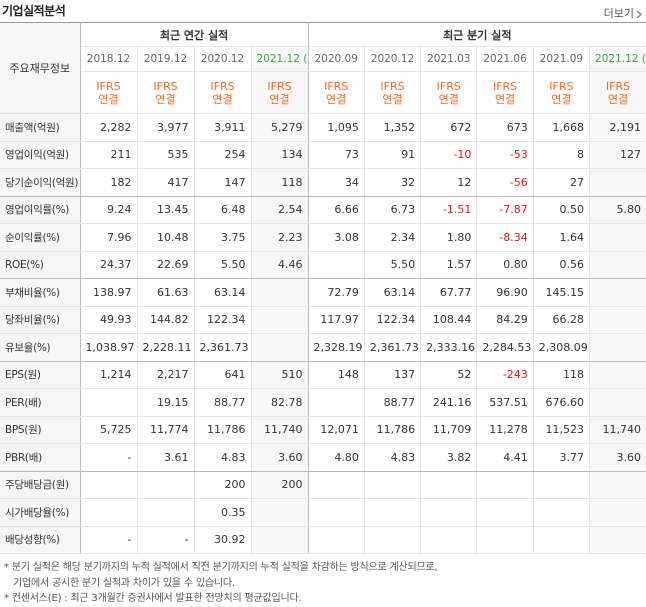 The width and height of the screenshot is (646, 607). What do you see at coordinates (323, 265) in the screenshot?
I see `data-row: ROE(%) 24.37 22.69 5.50 4.46 5.50 1.57 0.80 0.56` at bounding box center [323, 265].